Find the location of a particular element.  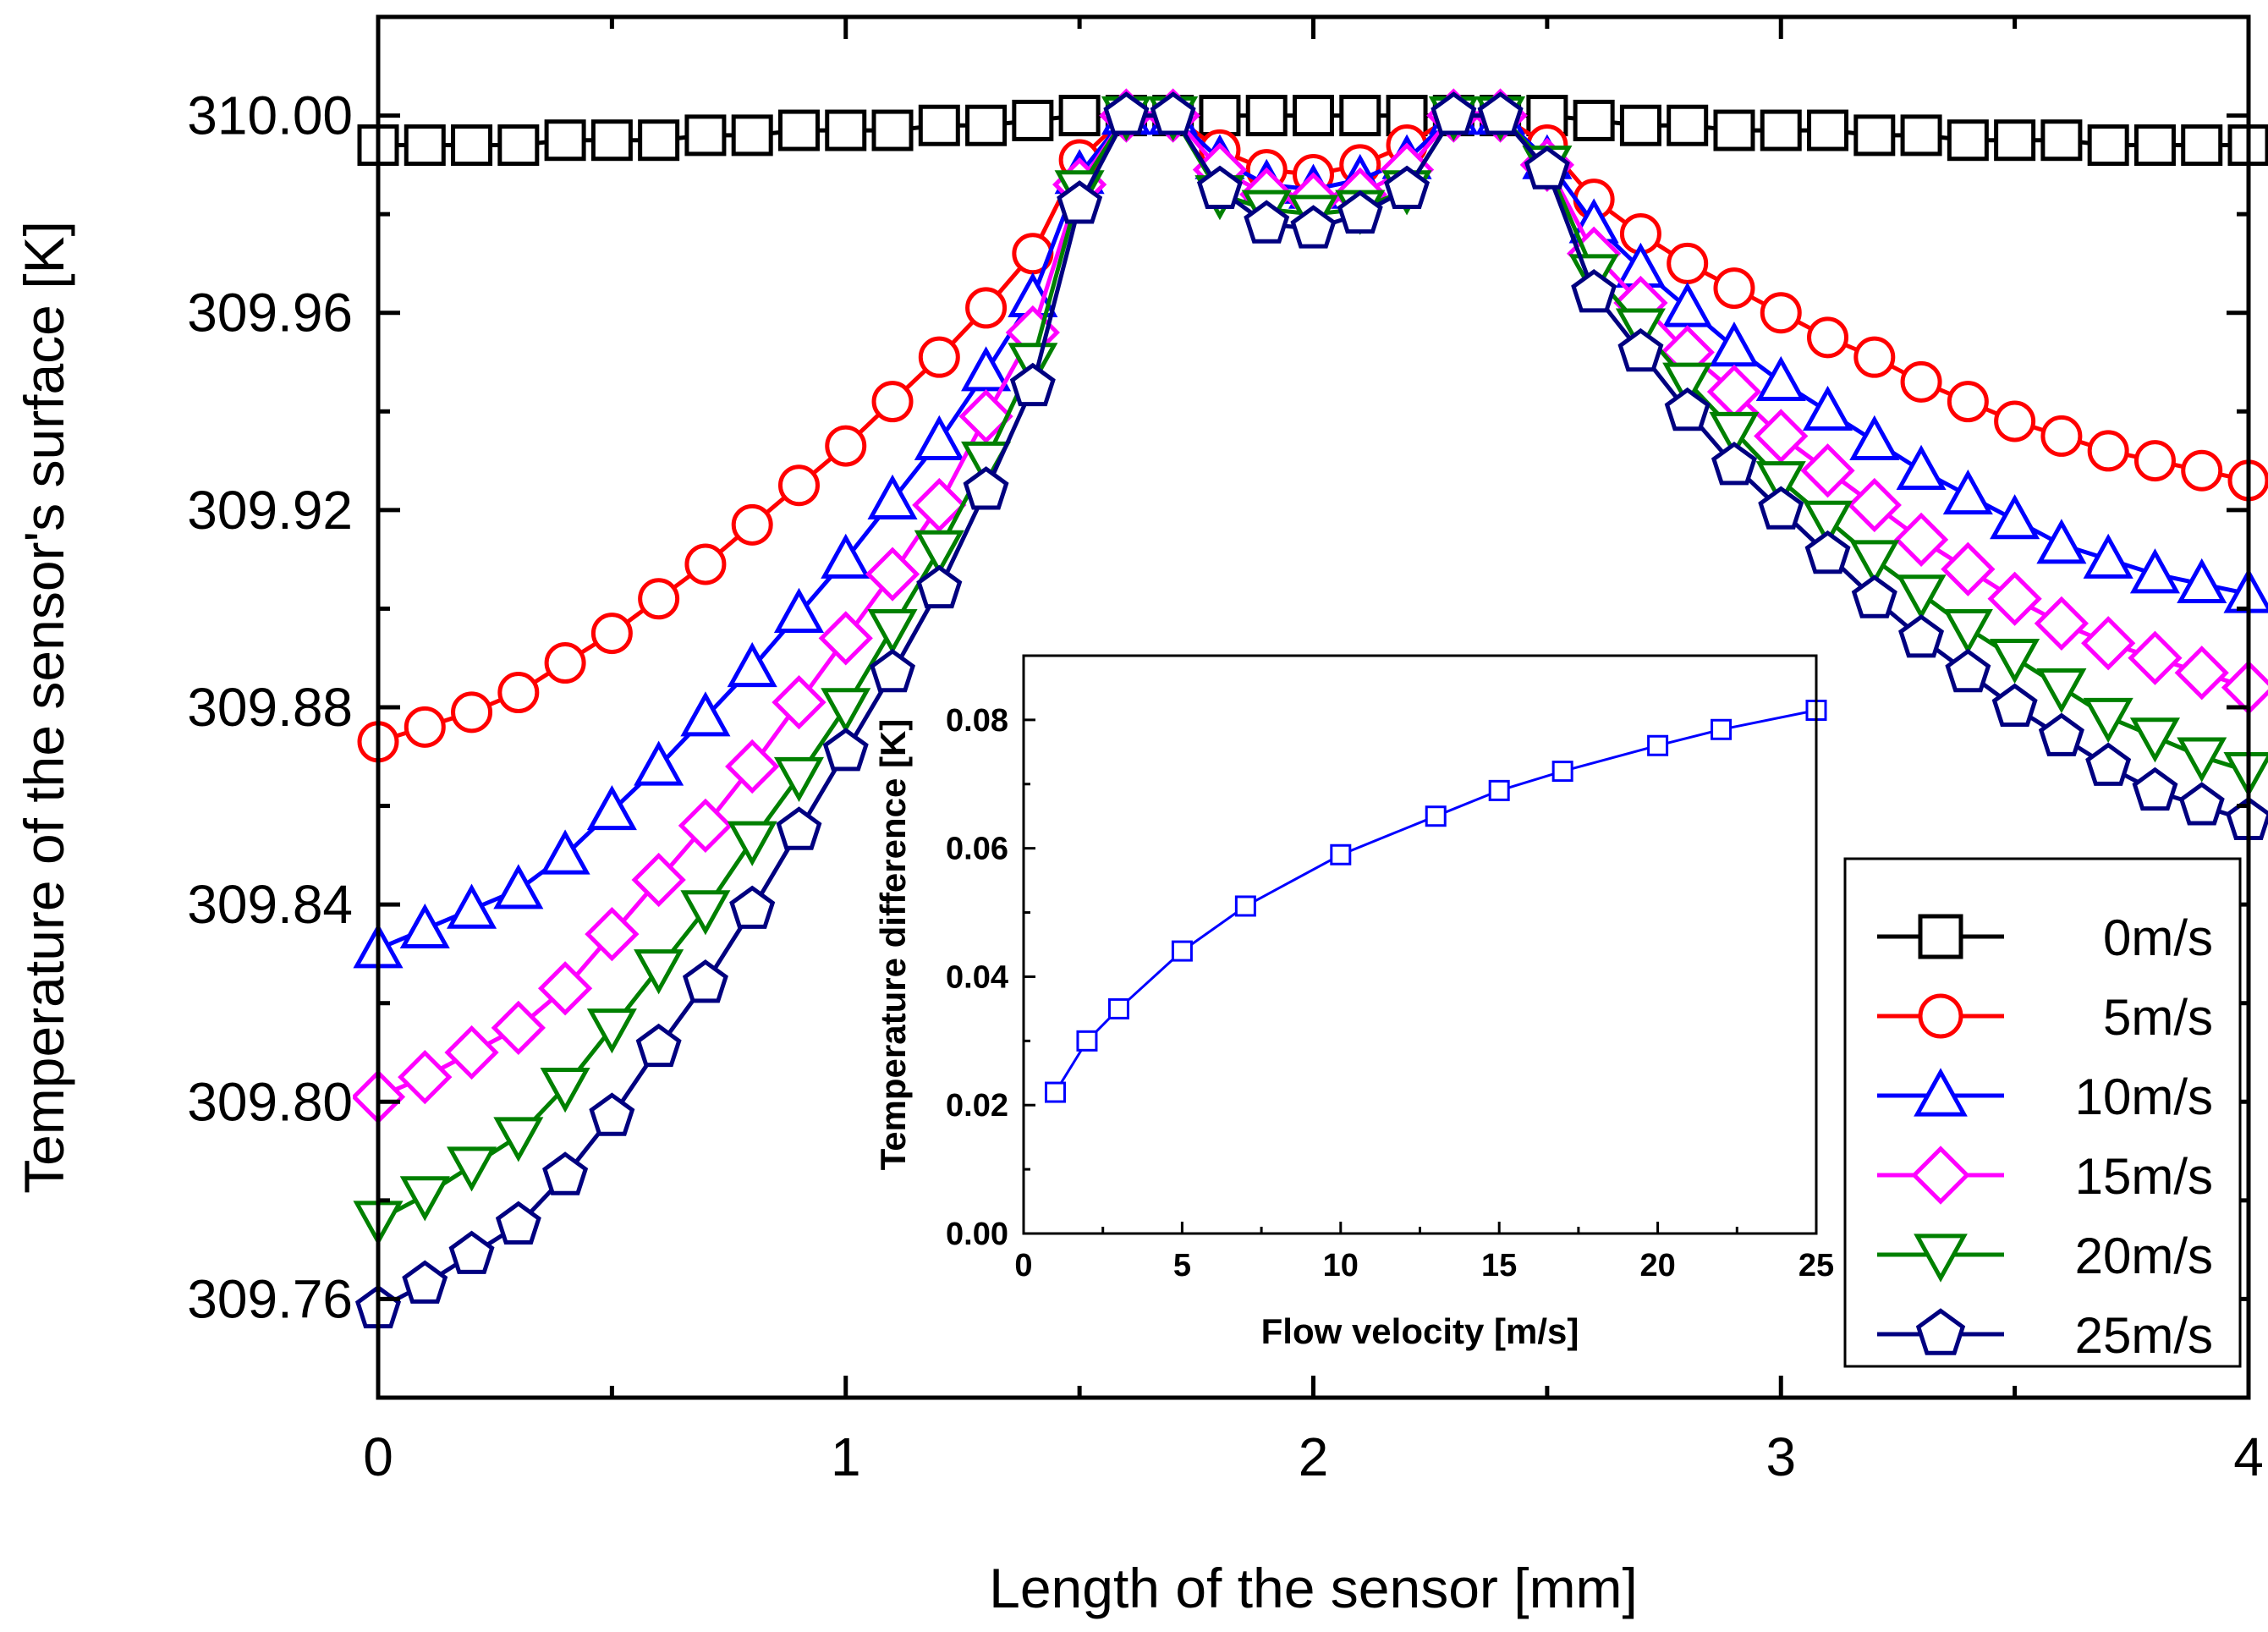

legend-label: 10m/s is located at coordinates (2144, 1097).